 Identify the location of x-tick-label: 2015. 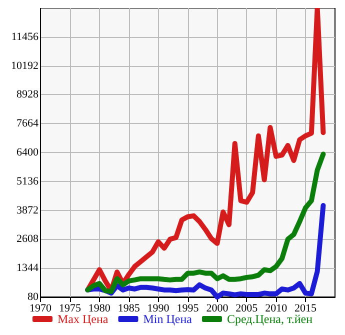
(306, 308).